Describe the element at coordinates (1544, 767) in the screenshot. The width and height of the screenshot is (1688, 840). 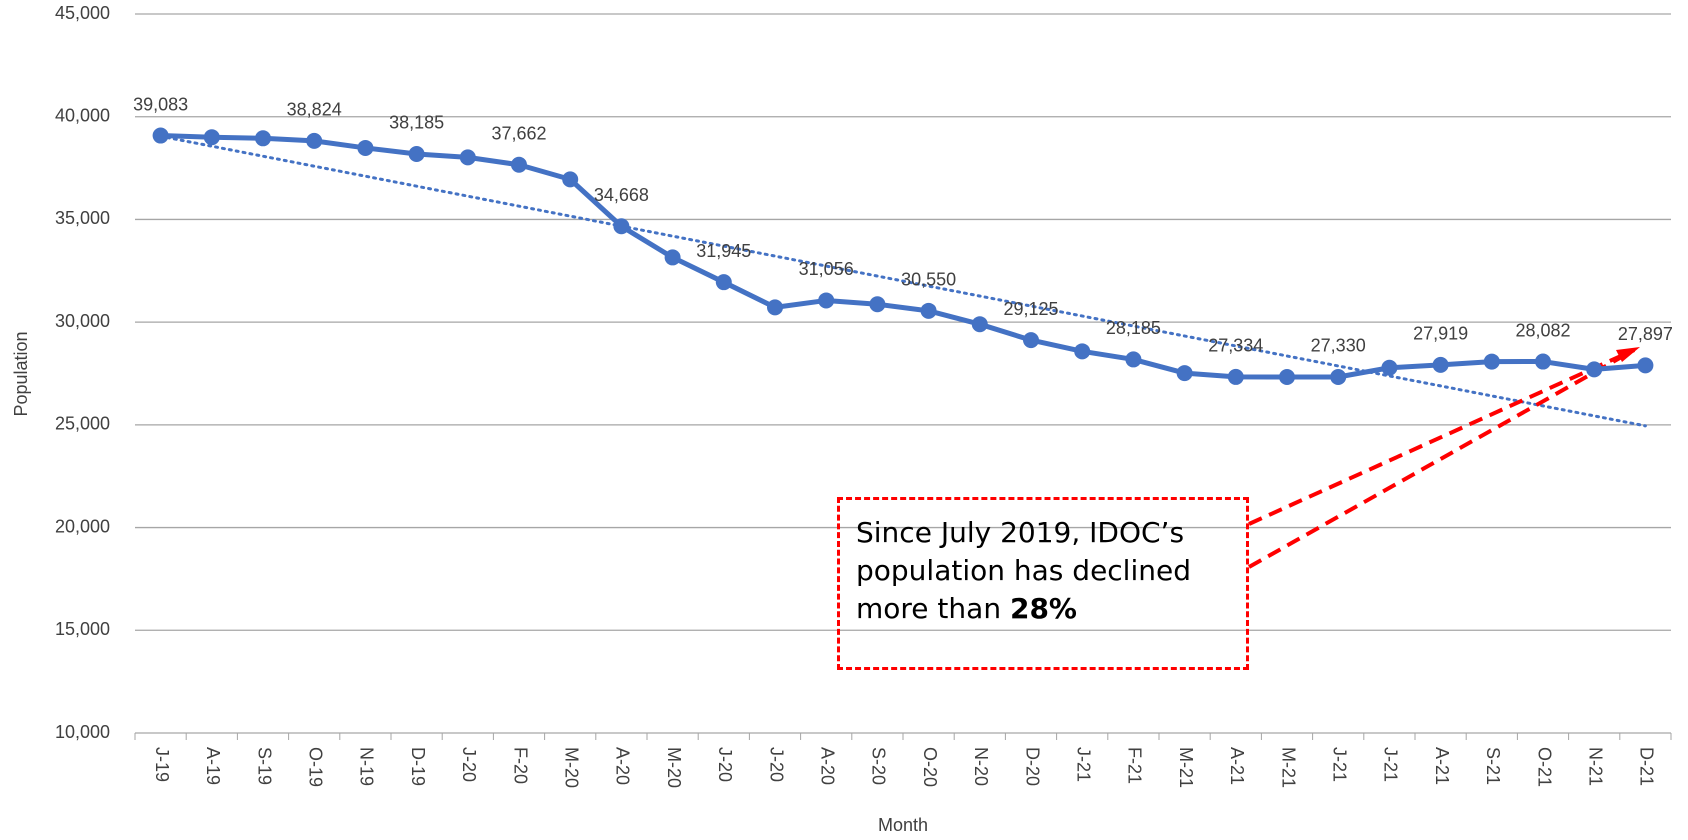
I see `x-tick-label: O-21` at that location.